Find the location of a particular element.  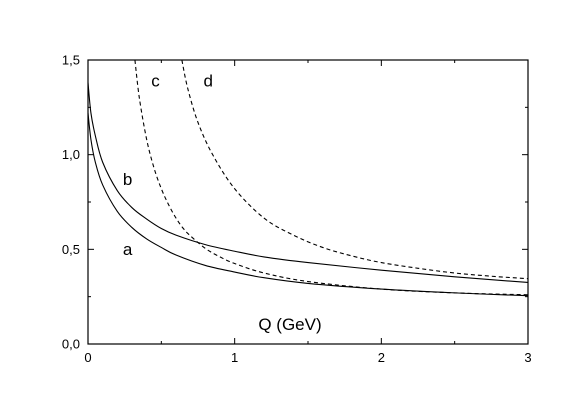

y-tick-label: 0,5 is located at coordinates (71, 249).